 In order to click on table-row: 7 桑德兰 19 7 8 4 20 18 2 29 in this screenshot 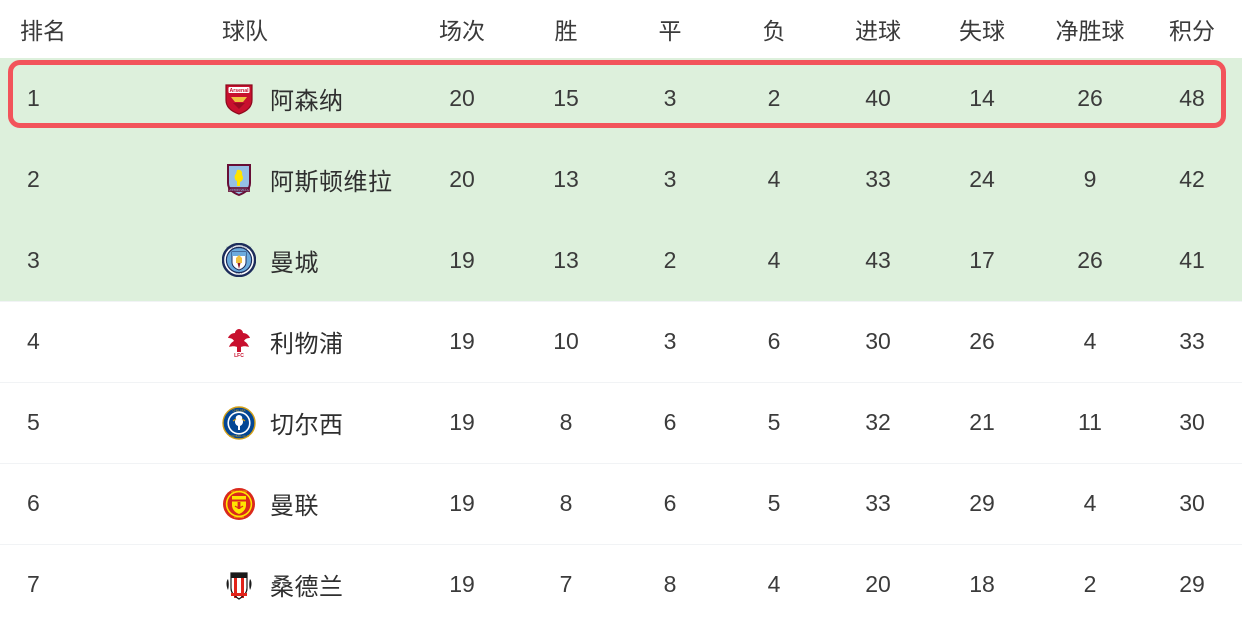, I will do `click(621, 584)`.